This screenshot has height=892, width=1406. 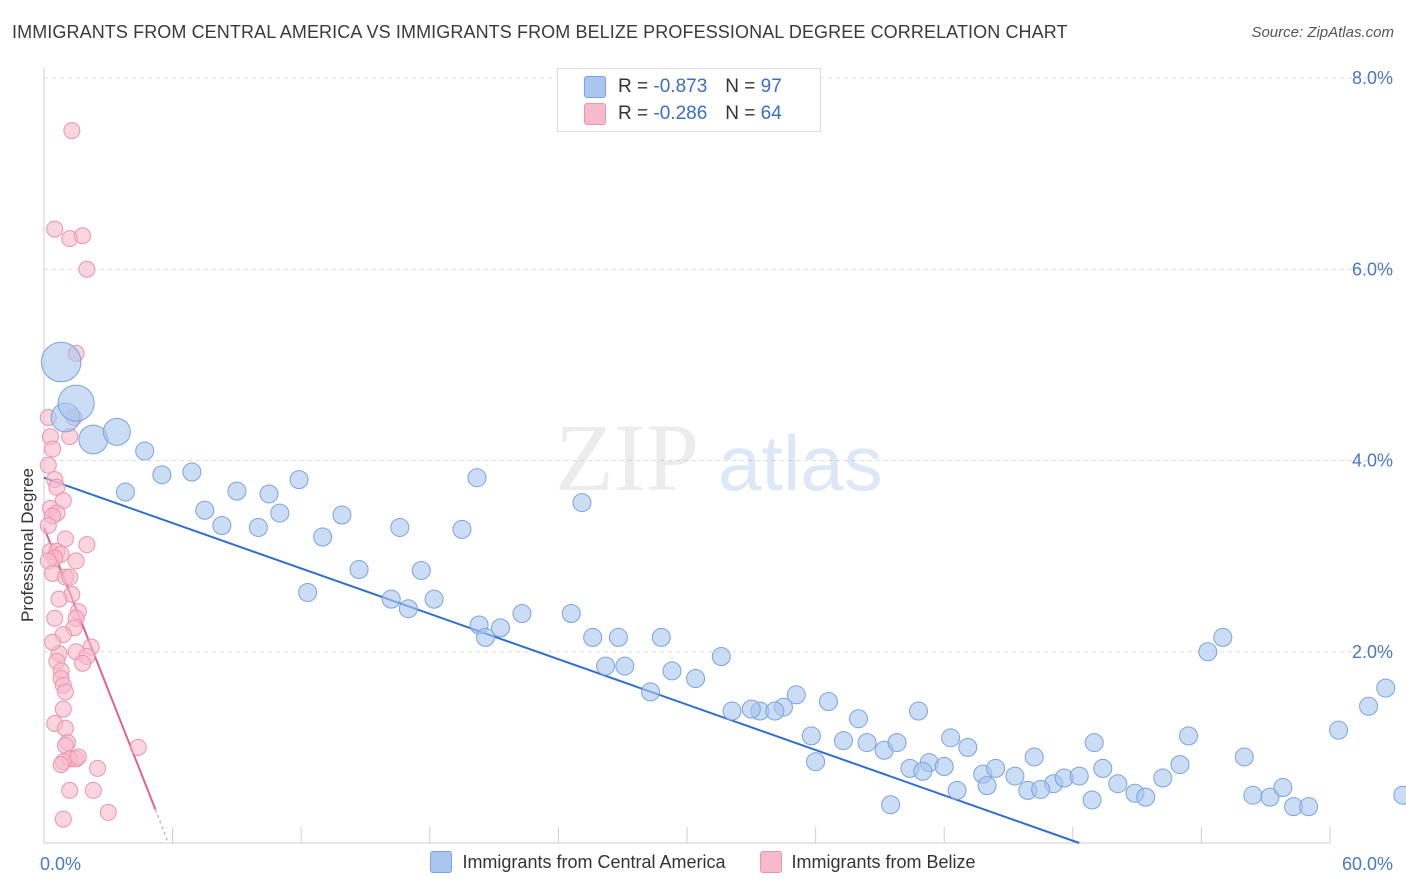 I want to click on y-tick-label-0: 2.0%, so click(x=1372, y=652).